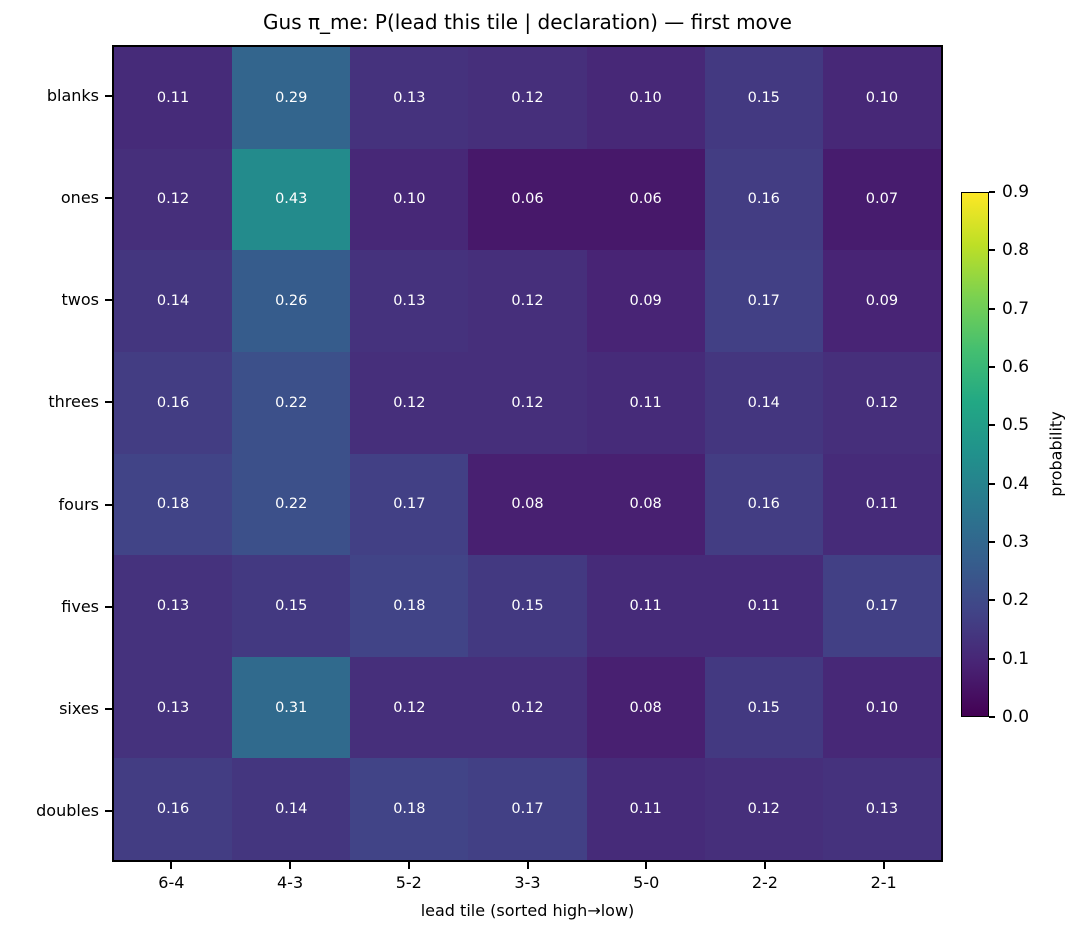 The image size is (1079, 942). I want to click on x-tick-label-2-2: 2-2, so click(764, 882).